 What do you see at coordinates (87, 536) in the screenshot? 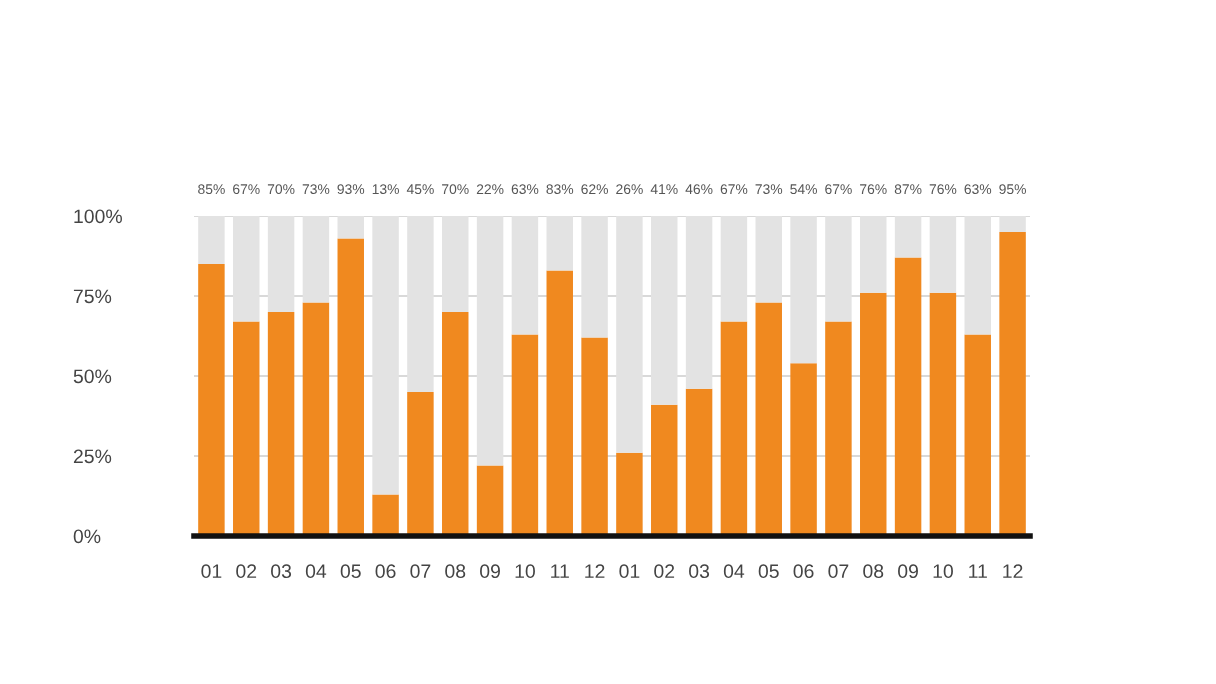
I see `y-tick-label: 0%` at bounding box center [87, 536].